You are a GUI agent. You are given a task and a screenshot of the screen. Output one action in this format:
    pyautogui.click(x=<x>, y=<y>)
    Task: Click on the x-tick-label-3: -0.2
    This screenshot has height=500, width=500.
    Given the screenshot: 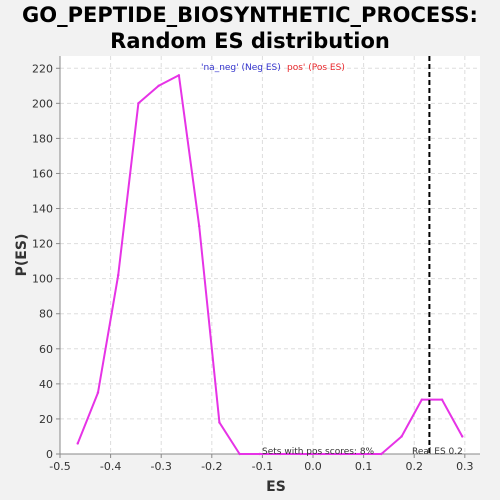 What is the action you would take?
    pyautogui.click(x=211, y=466)
    